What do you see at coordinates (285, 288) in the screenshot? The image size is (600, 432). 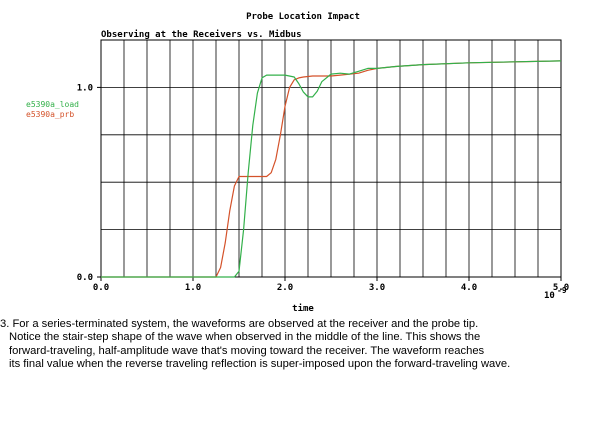 I see `x-tick-label: 2.0` at bounding box center [285, 288].